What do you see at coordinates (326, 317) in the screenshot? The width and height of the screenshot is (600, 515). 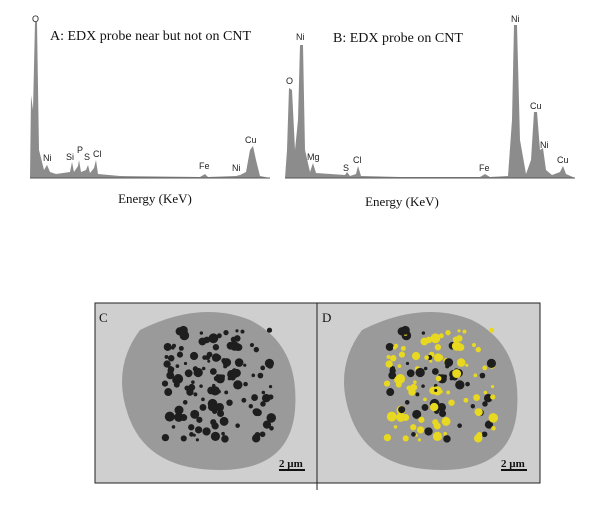 I see `image-label: D` at bounding box center [326, 317].